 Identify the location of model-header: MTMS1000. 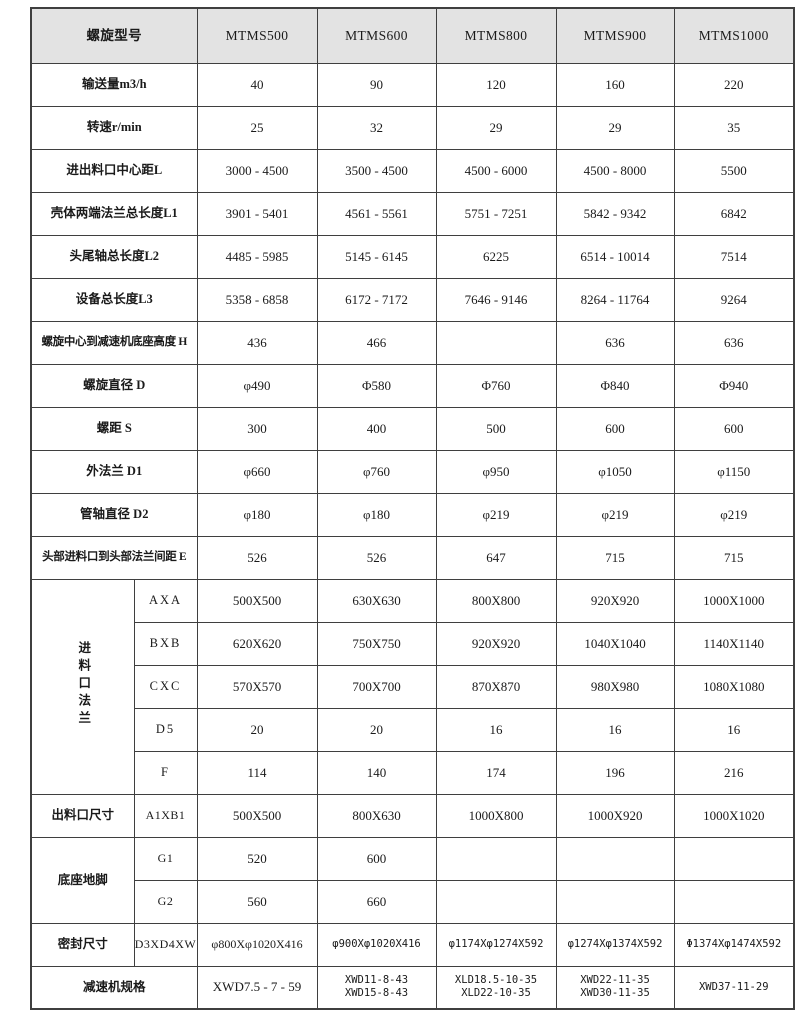
(734, 35).